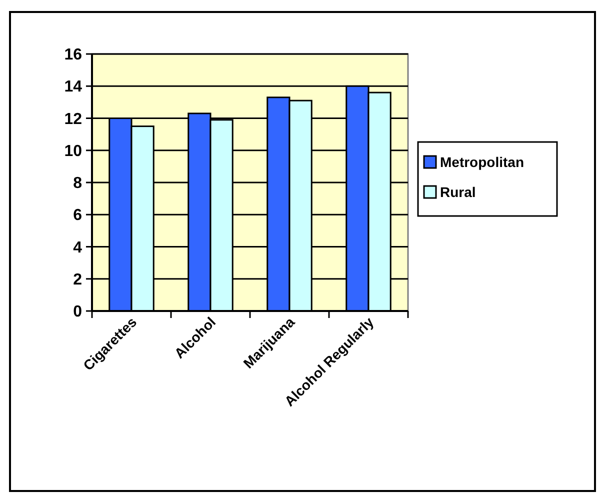 The width and height of the screenshot is (597, 493). Describe the element at coordinates (73, 87) in the screenshot. I see `y-tick-label: 14` at that location.